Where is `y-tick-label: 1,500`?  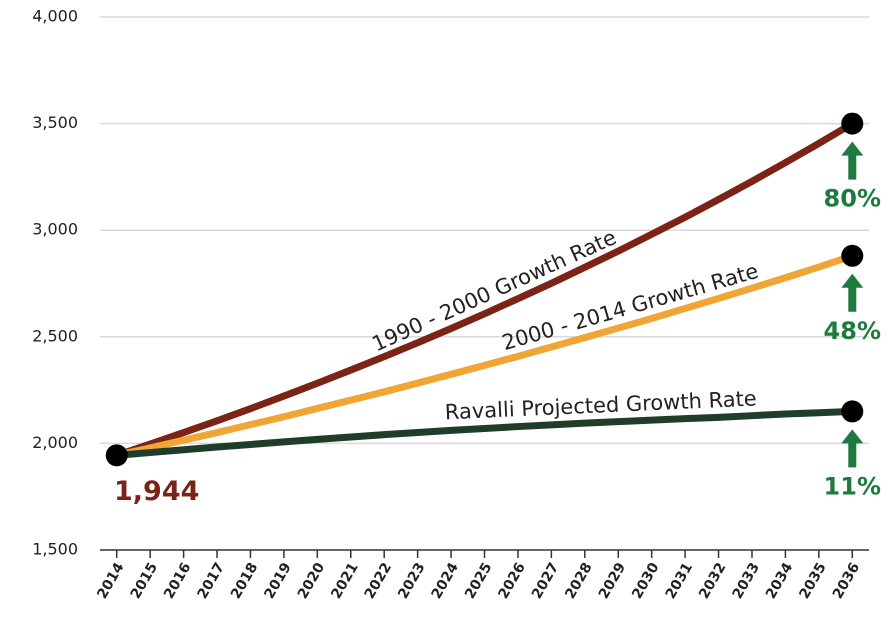 y-tick-label: 1,500 is located at coordinates (55, 549).